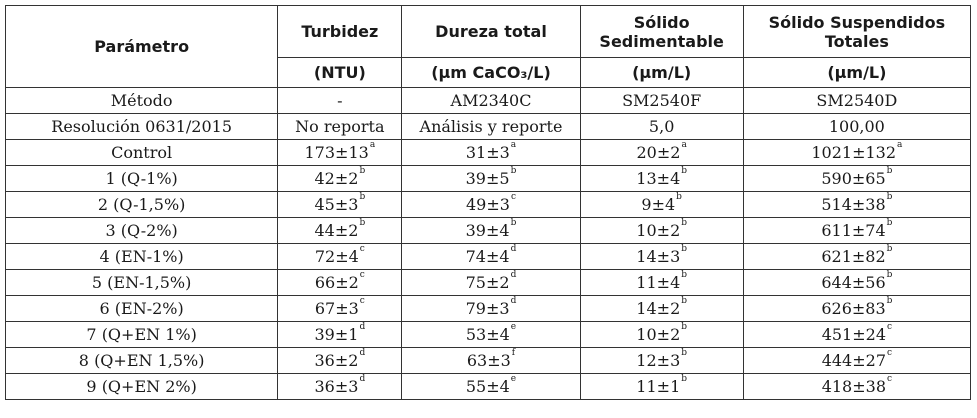 This screenshot has width=977, height=418. What do you see at coordinates (141, 100) in the screenshot?
I see `row-label: Método` at bounding box center [141, 100].